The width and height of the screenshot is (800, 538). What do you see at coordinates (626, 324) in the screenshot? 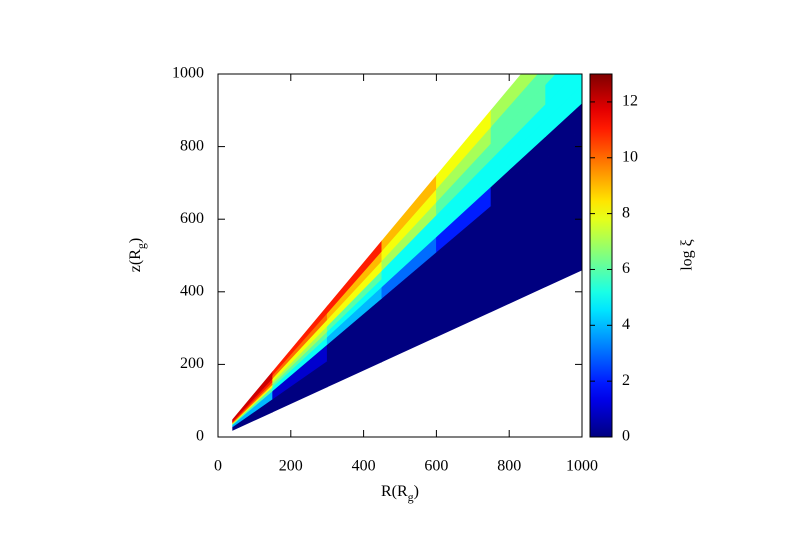
I see `colorbar-tick-label: 4` at bounding box center [626, 324].